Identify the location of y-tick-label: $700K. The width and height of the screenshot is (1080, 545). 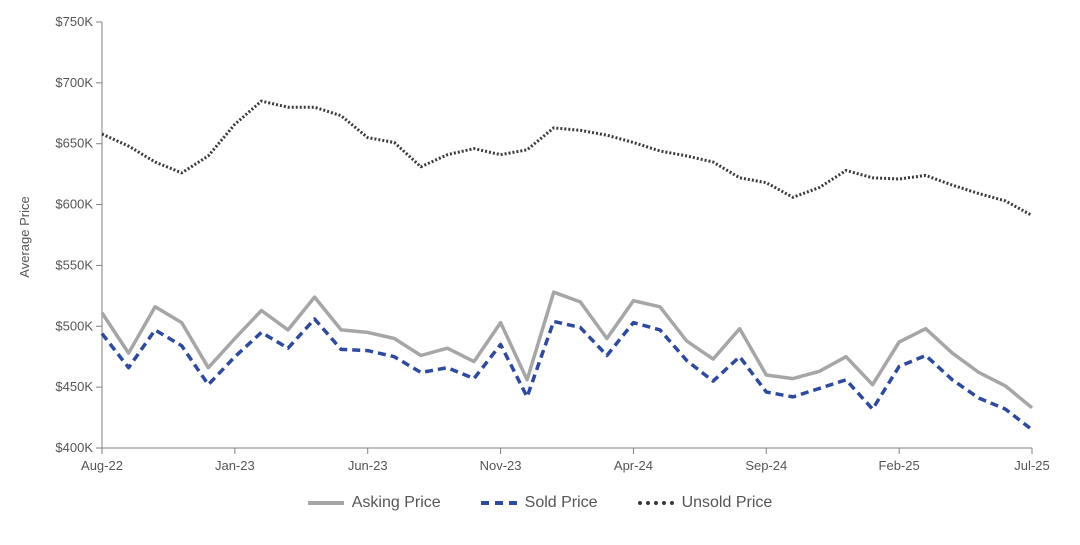
(74, 82).